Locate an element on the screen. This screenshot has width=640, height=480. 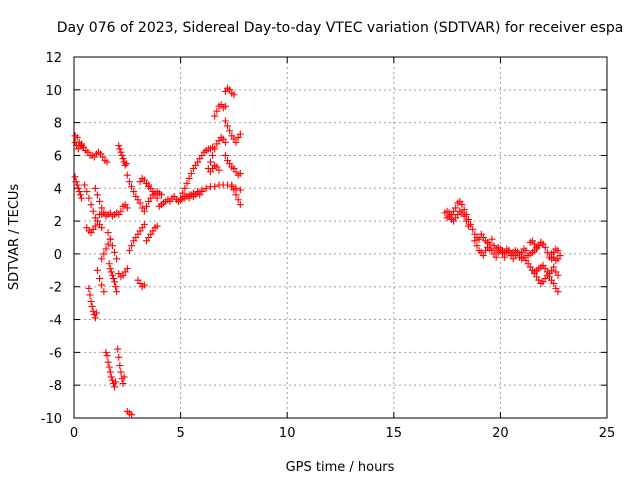
x-tick-label: 0 is located at coordinates (74, 433).